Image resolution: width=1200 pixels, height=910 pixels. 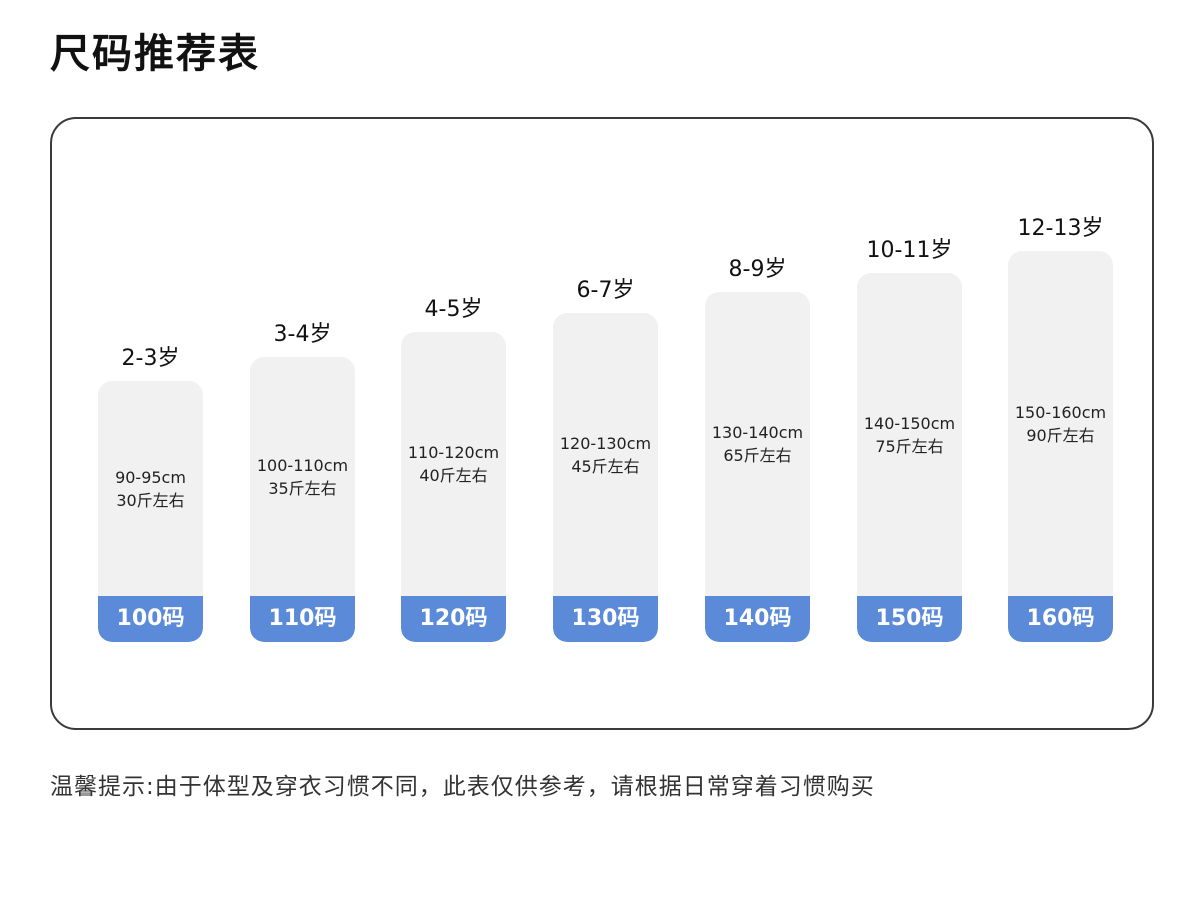 I want to click on size-column: 3-4岁 100-110cm 35斤左右 110码, so click(x=302, y=380).